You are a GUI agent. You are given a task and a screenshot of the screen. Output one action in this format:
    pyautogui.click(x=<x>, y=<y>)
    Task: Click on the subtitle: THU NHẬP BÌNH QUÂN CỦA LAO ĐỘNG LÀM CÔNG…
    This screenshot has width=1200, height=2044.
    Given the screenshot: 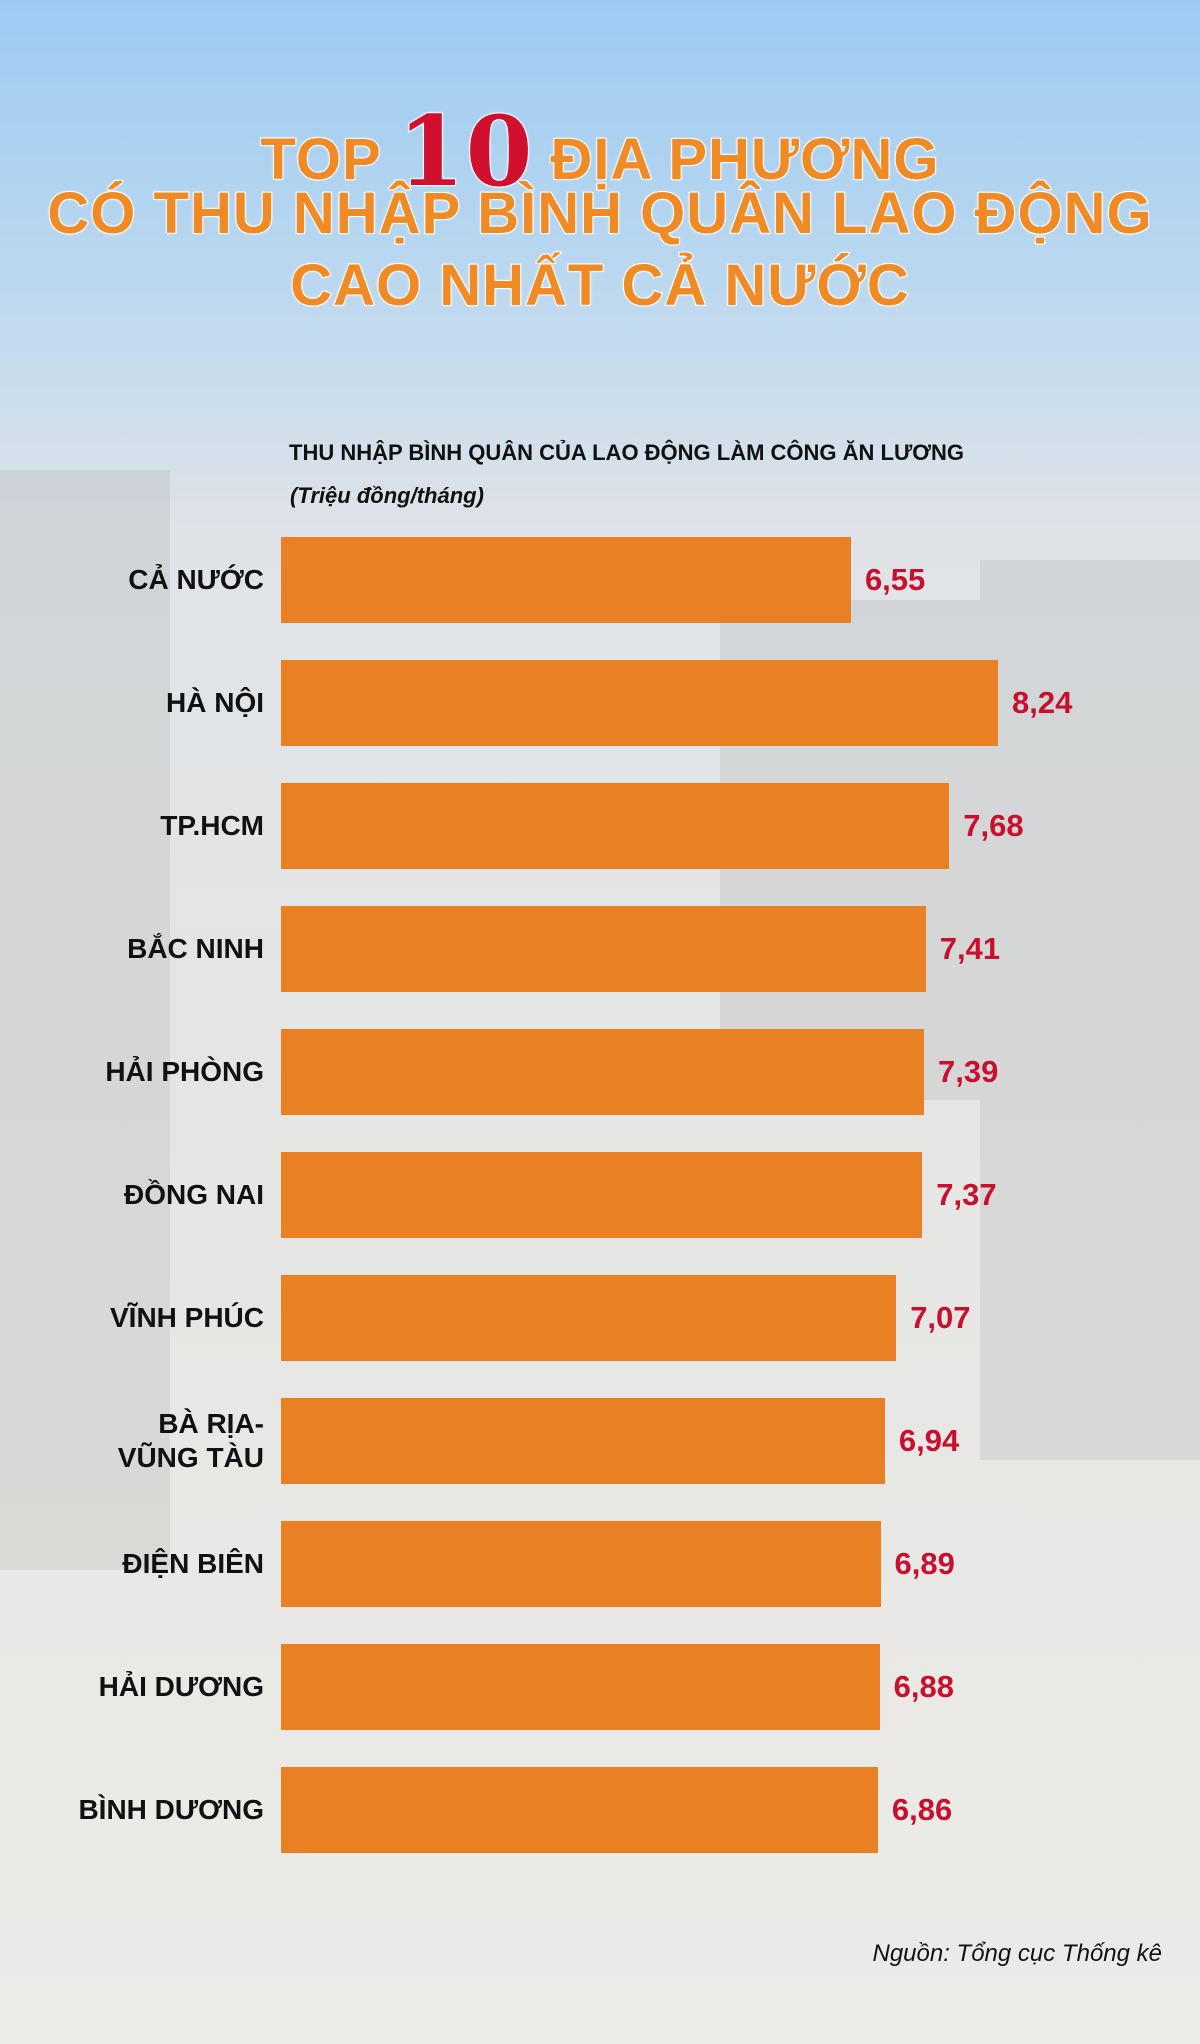 What is the action you would take?
    pyautogui.click(x=626, y=452)
    